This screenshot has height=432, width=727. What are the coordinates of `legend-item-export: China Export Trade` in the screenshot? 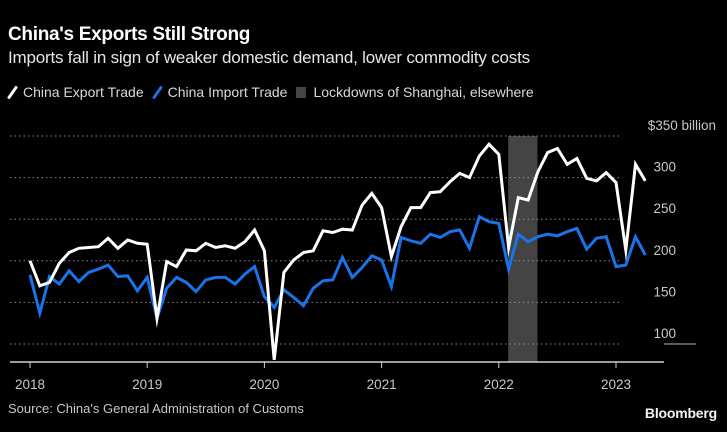 It's located at (76, 92).